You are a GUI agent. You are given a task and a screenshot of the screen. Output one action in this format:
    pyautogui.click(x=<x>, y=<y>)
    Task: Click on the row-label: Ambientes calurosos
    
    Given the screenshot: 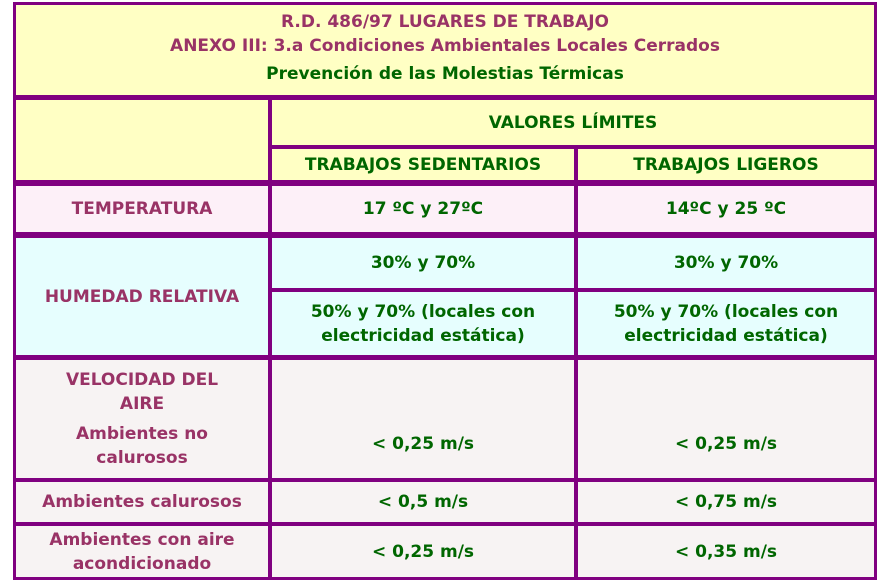 What is the action you would take?
    pyautogui.click(x=142, y=502)
    